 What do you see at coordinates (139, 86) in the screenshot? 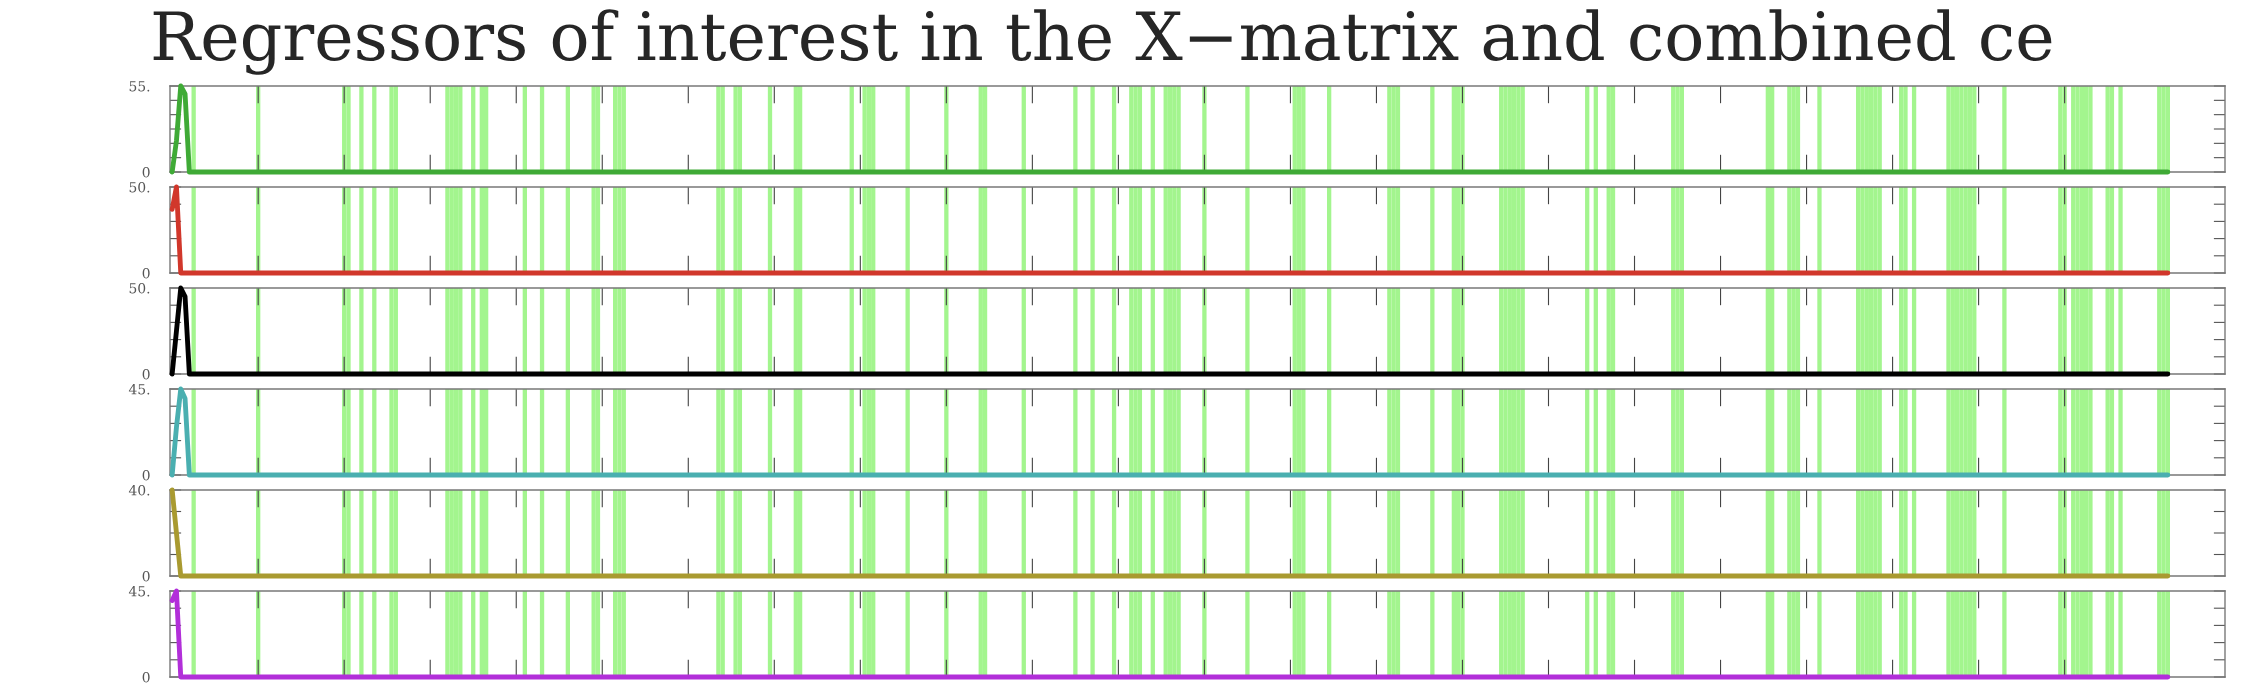
I see `y-tick-label: 55.` at bounding box center [139, 86].